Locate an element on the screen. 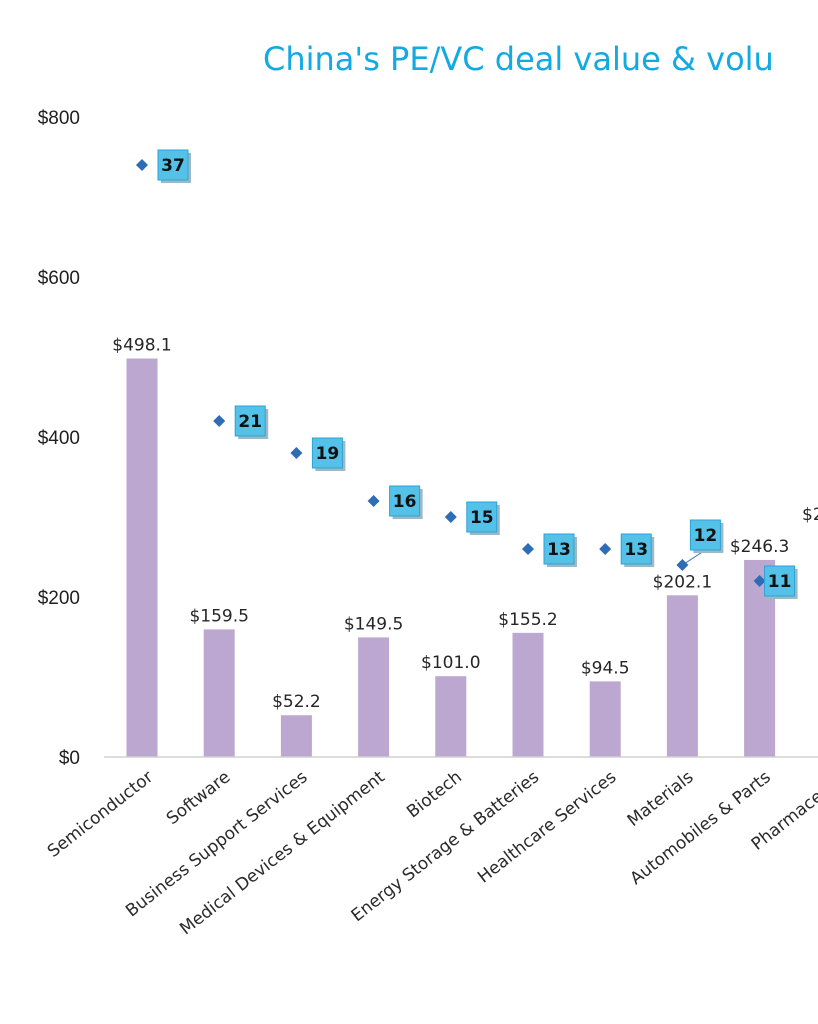 This screenshot has width=818, height=1024. x-tick-label: Materials is located at coordinates (661, 799).